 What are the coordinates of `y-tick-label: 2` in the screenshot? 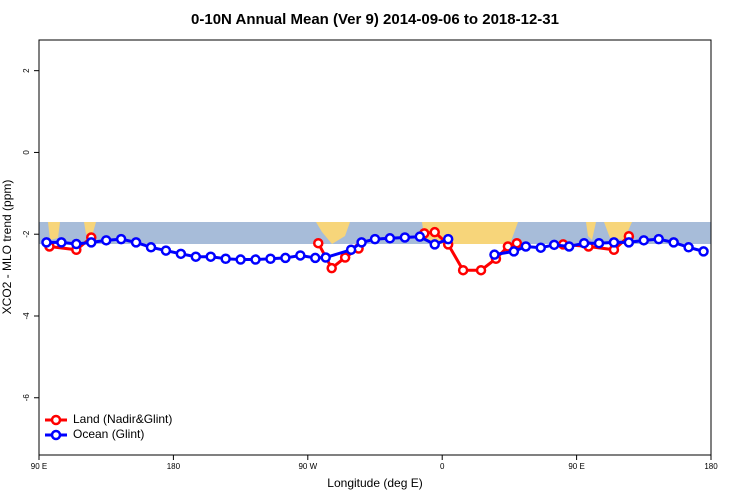 It's located at (26, 70).